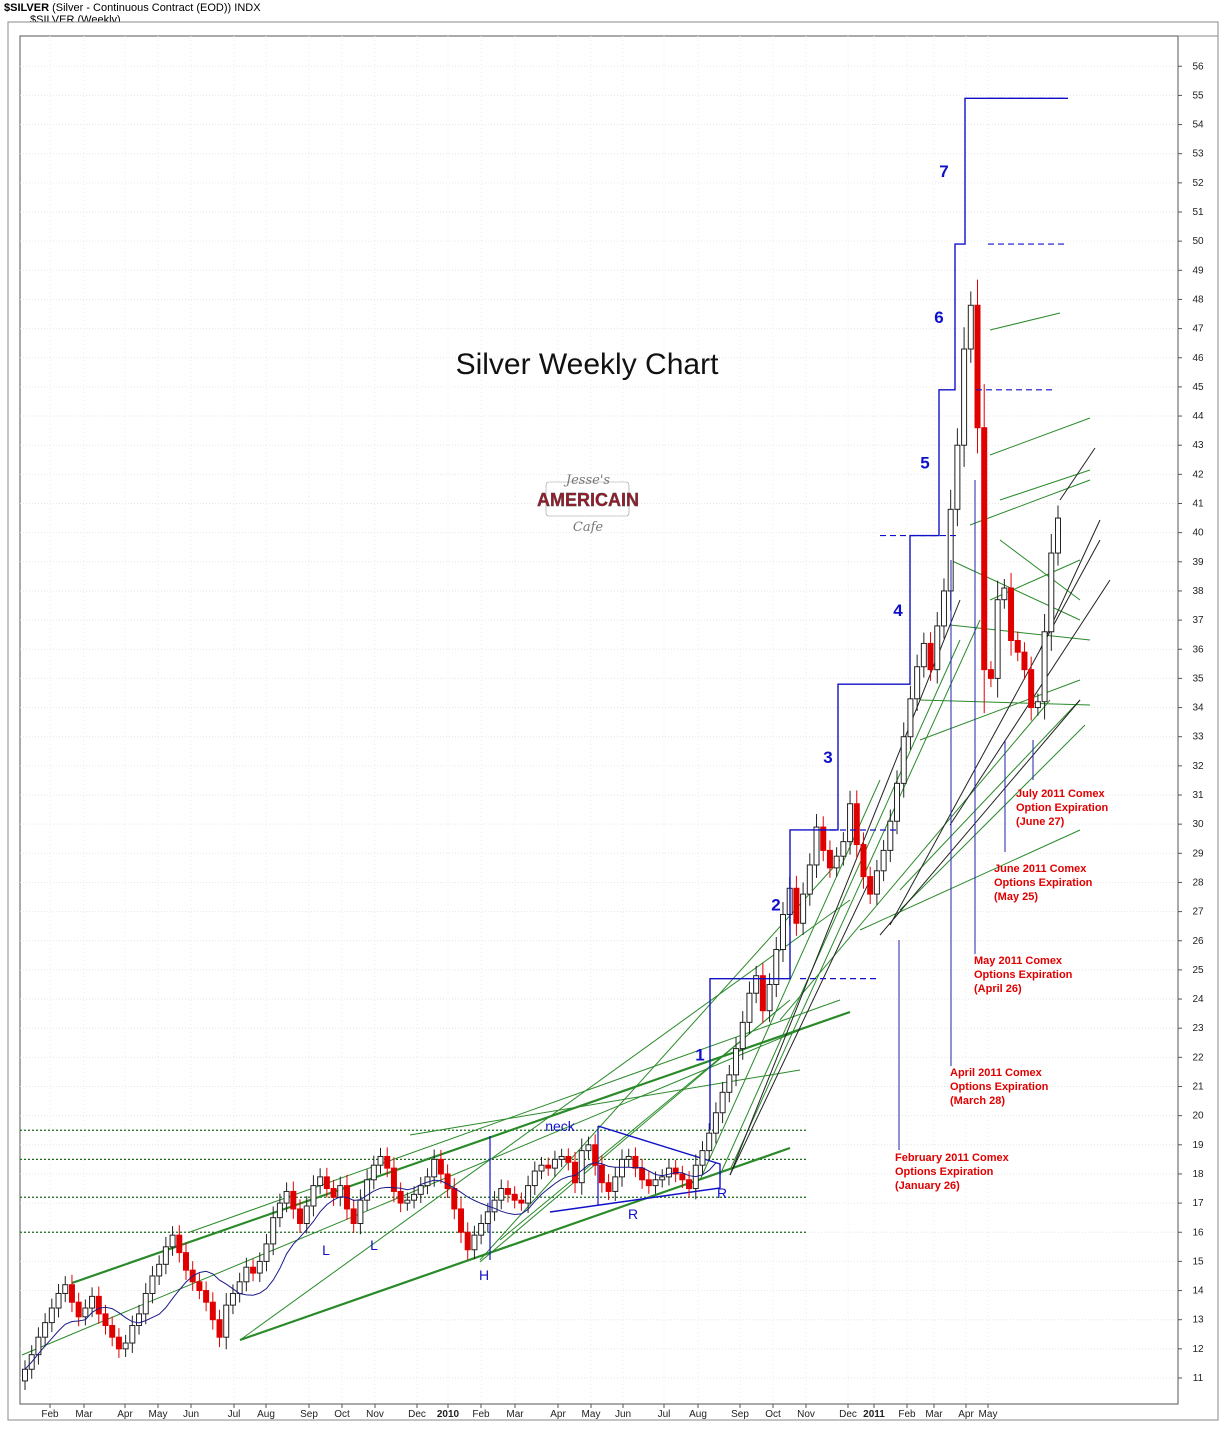 This screenshot has width=1229, height=1431. I want to click on y-tick-label-19: 19, so click(1198, 1145).